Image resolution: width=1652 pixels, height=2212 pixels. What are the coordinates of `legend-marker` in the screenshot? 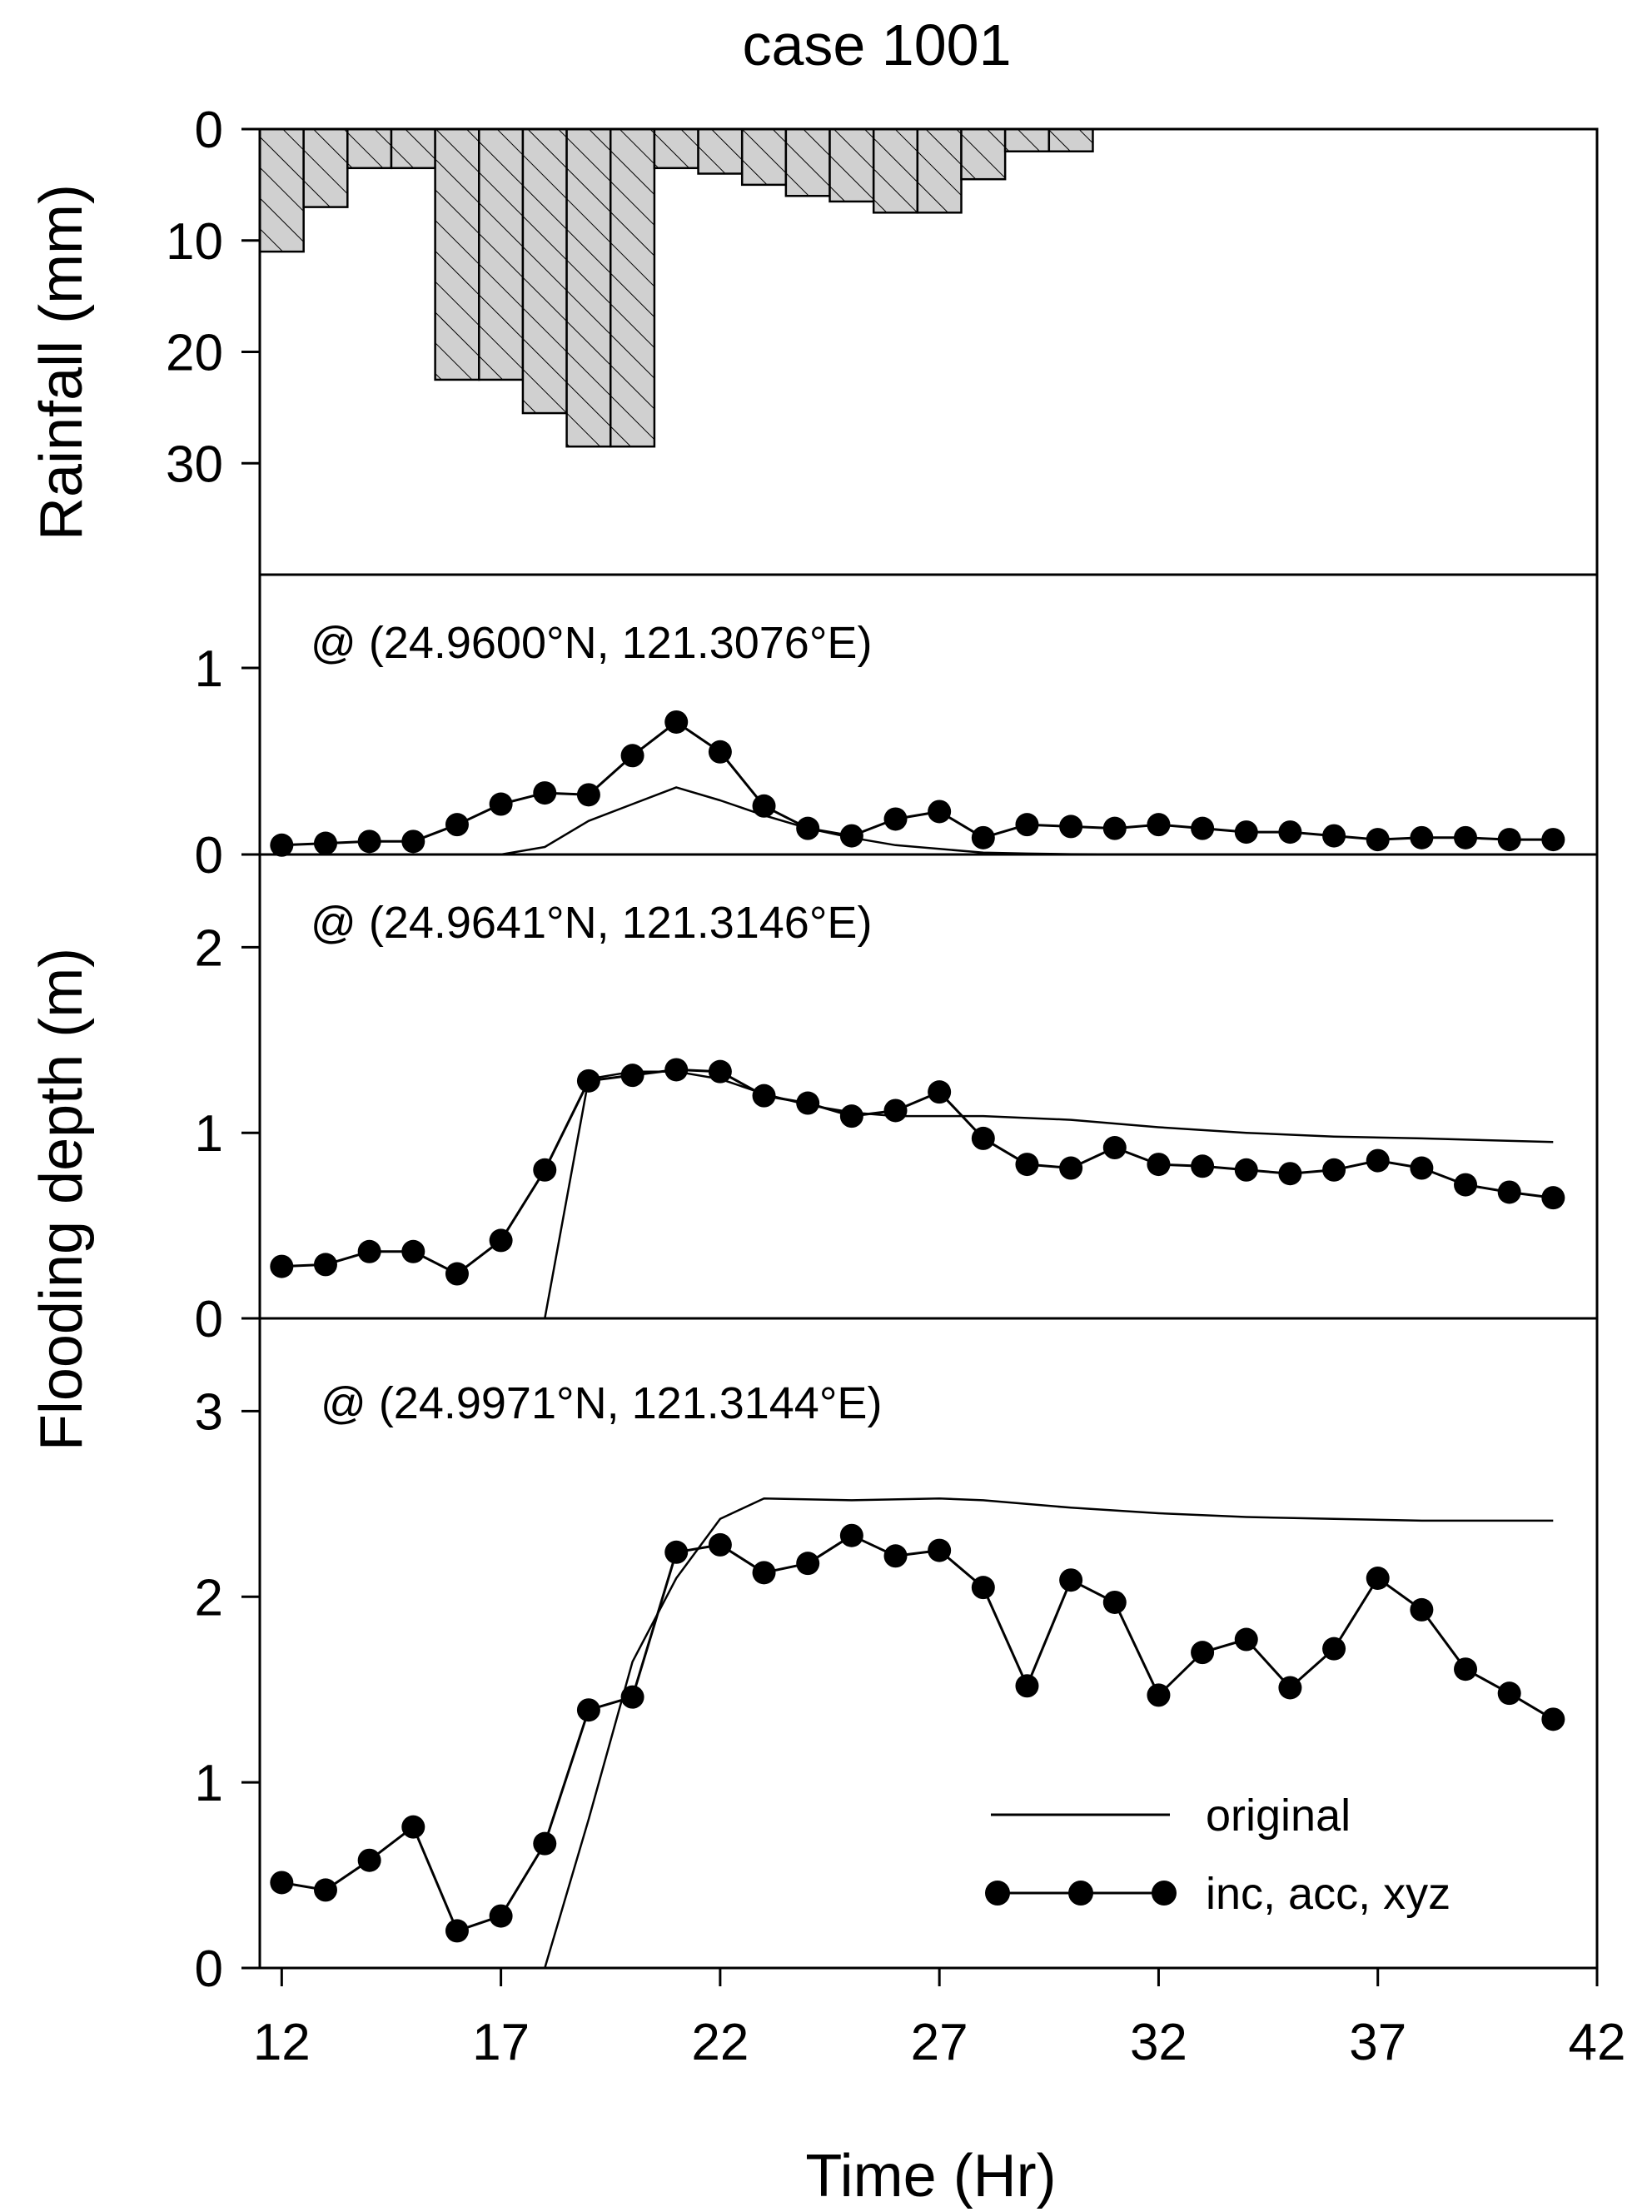 It's located at (1165, 1893).